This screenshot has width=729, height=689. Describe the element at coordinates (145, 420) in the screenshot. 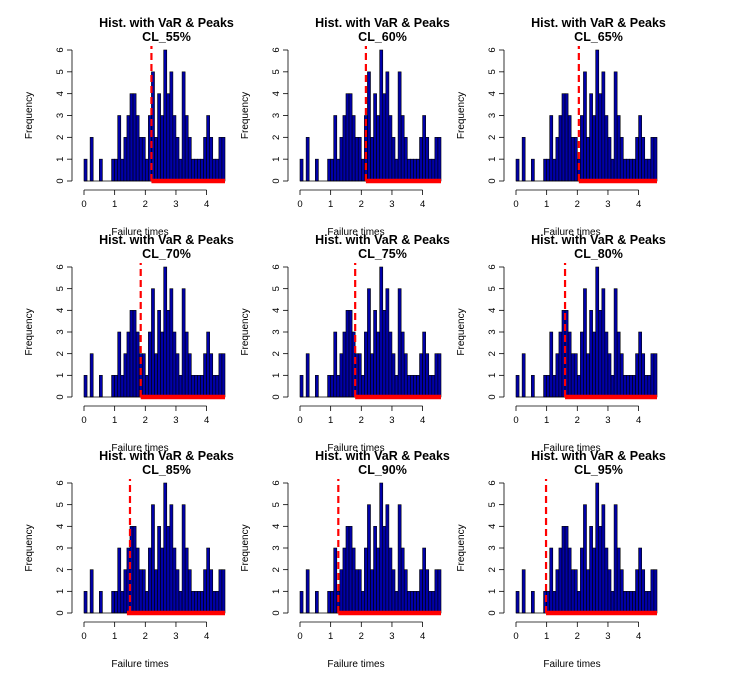

I see `x-tick-label: 2` at that location.